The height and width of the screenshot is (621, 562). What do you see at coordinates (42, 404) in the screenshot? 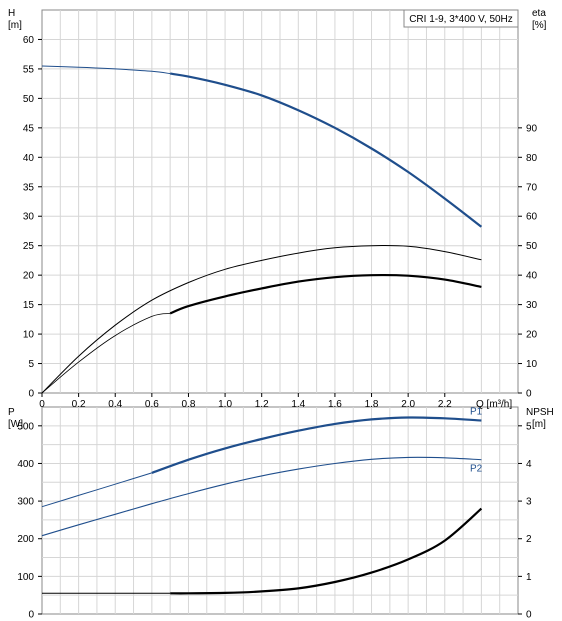
I see `q-tick-label: 0` at bounding box center [42, 404].